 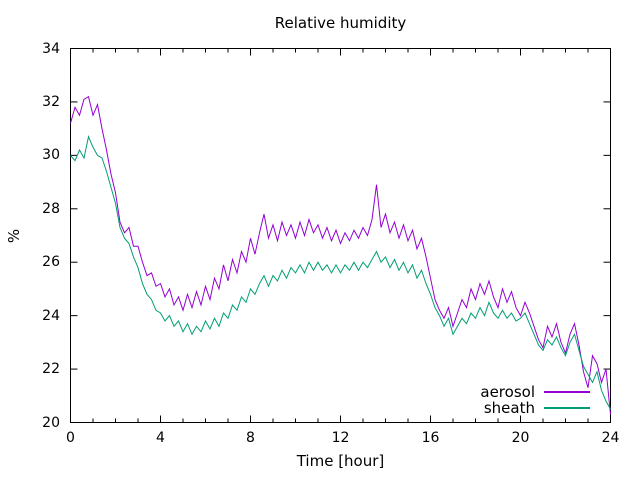 I want to click on x-tick-label: 24, so click(x=610, y=438).